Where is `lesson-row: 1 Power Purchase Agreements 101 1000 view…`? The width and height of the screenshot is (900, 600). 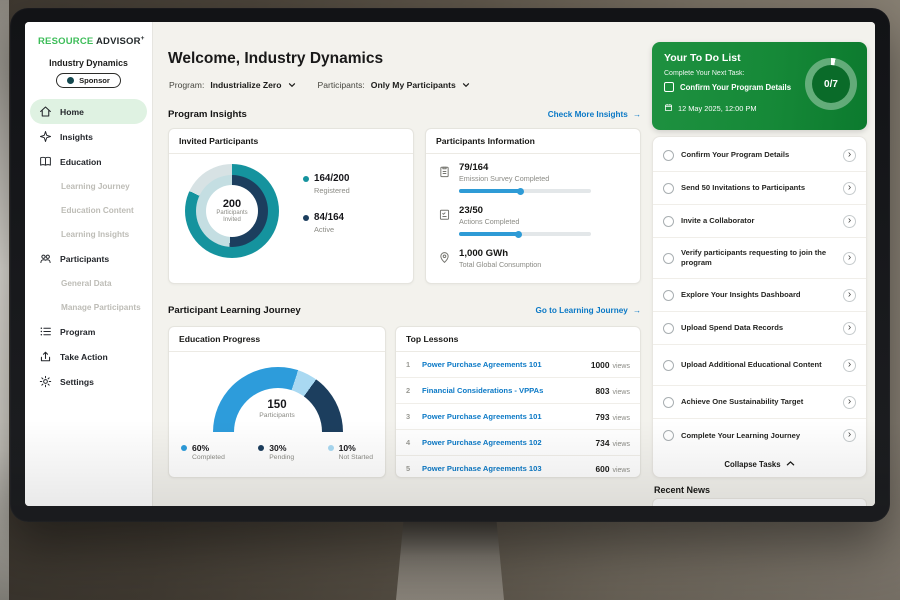 lesson-row: 1 Power Purchase Agreements 101 1000 view… is located at coordinates (518, 365).